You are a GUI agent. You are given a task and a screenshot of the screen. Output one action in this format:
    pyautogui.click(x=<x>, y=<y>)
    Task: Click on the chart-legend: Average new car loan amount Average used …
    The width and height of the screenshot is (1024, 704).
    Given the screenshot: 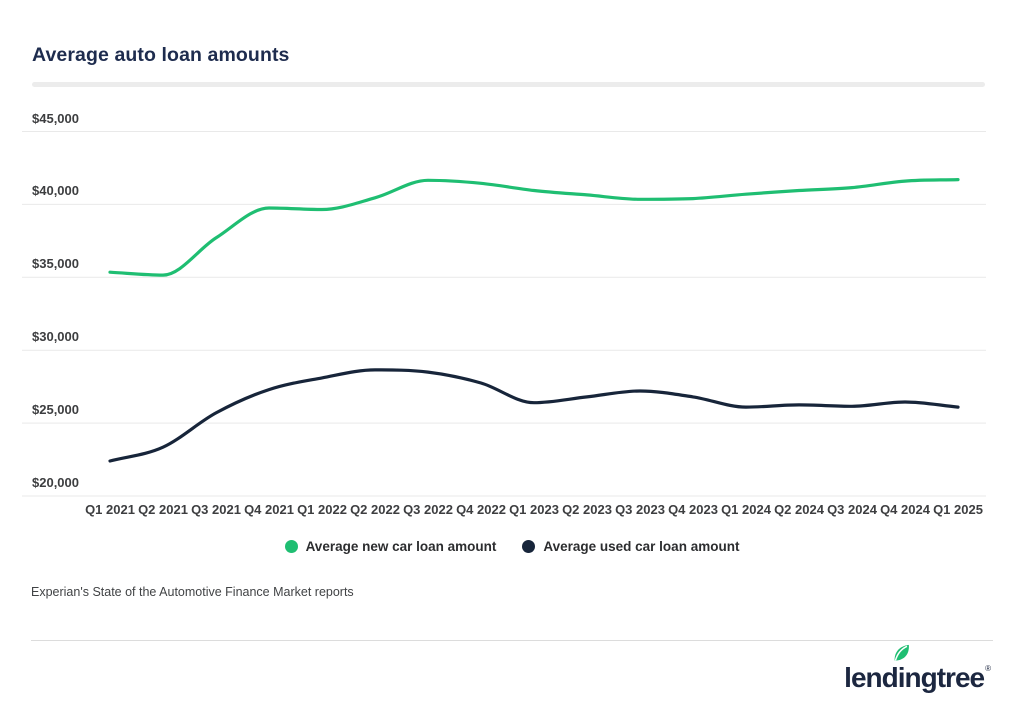 What is the action you would take?
    pyautogui.click(x=512, y=546)
    